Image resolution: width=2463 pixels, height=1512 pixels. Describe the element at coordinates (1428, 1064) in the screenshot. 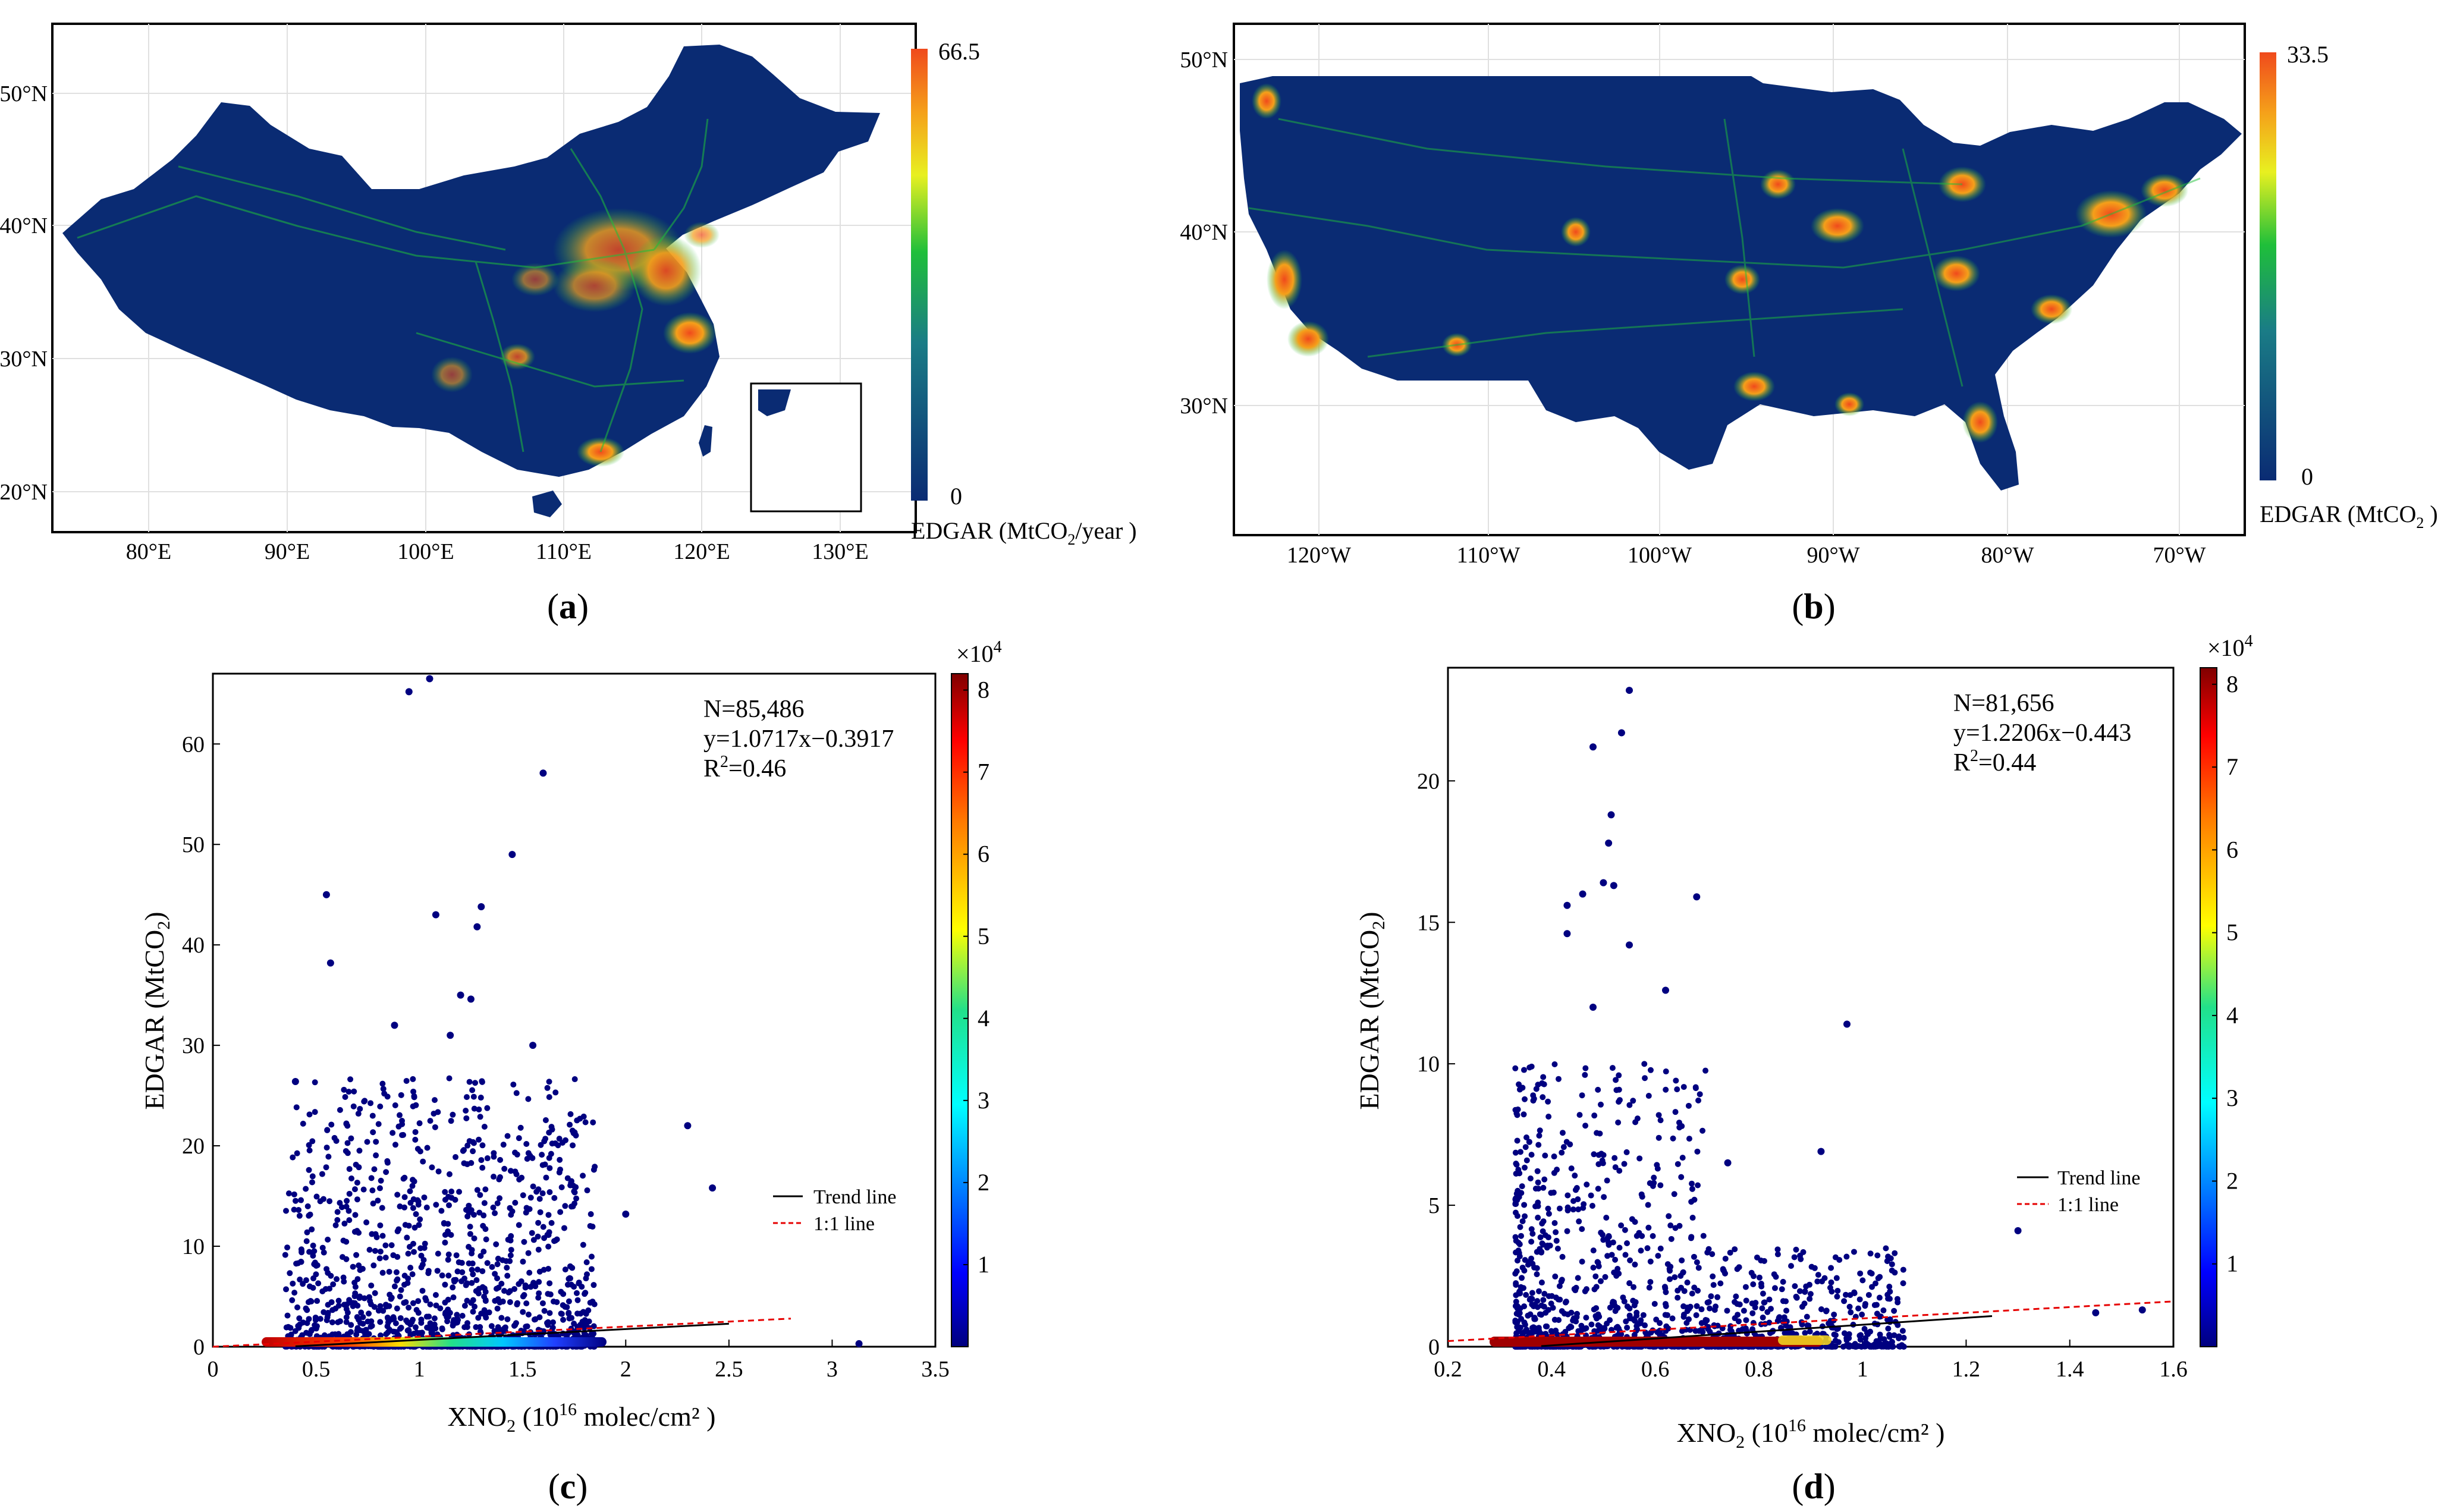

I see `ytick-label: 10` at that location.